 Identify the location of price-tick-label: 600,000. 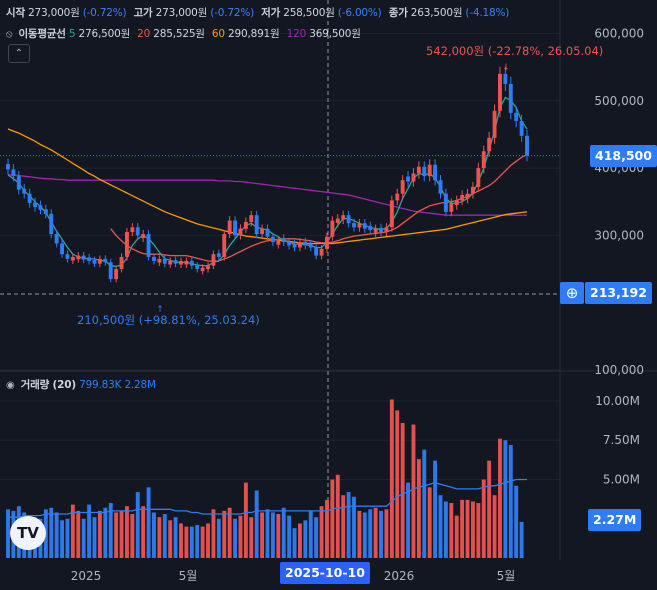
(619, 33).